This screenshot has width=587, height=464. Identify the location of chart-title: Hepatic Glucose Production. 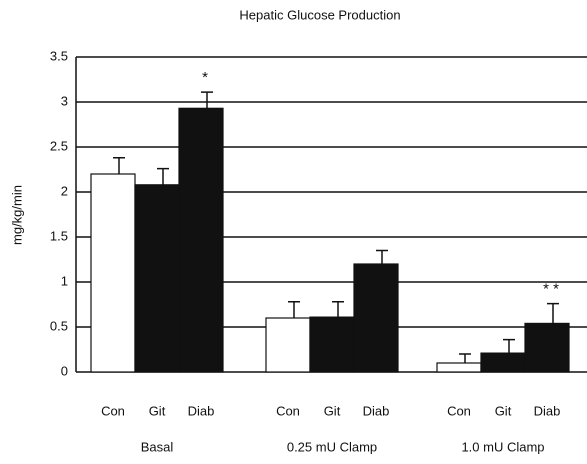
(319, 14).